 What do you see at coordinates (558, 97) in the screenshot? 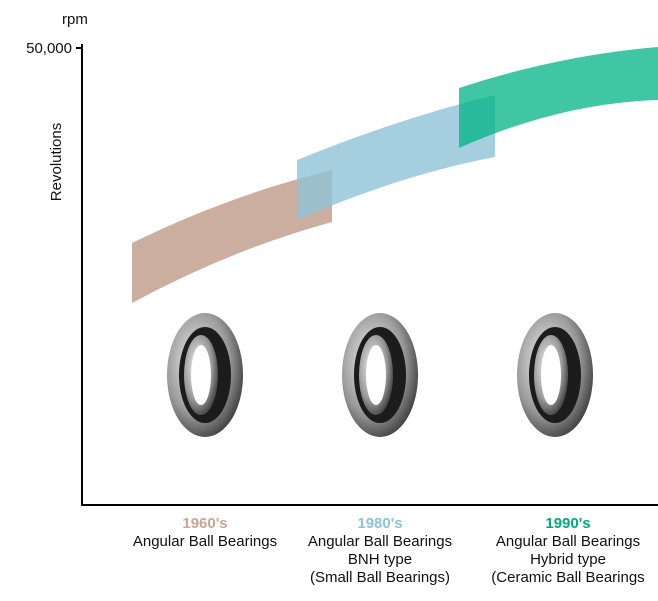
I see `band-1990s` at bounding box center [558, 97].